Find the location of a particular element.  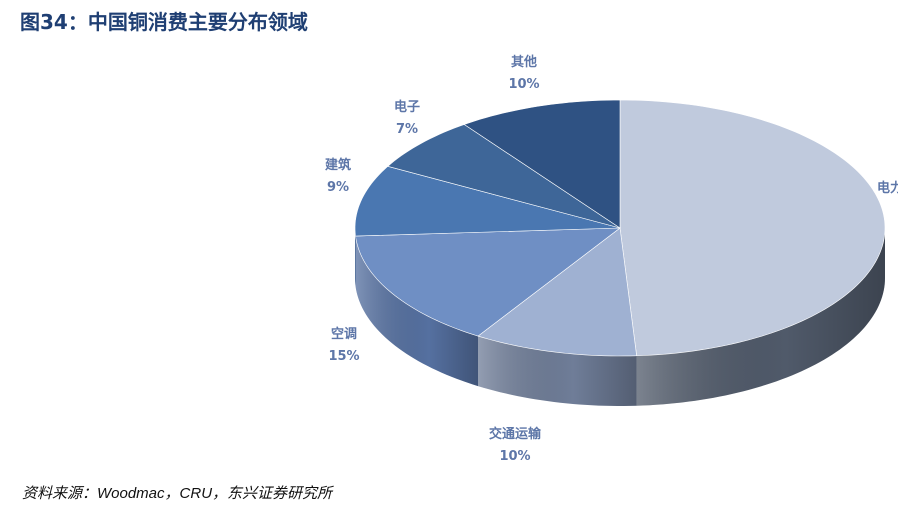

slice-label-power: 电力 is located at coordinates (887, 188).